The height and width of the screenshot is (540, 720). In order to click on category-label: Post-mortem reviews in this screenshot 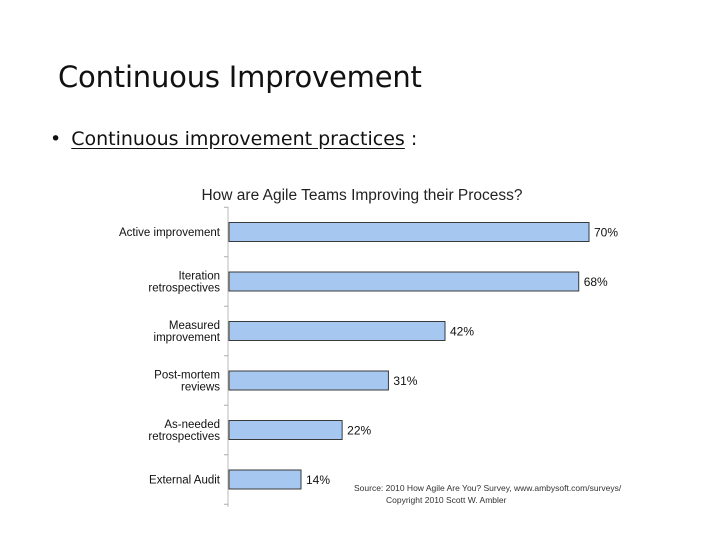, I will do `click(187, 382)`.